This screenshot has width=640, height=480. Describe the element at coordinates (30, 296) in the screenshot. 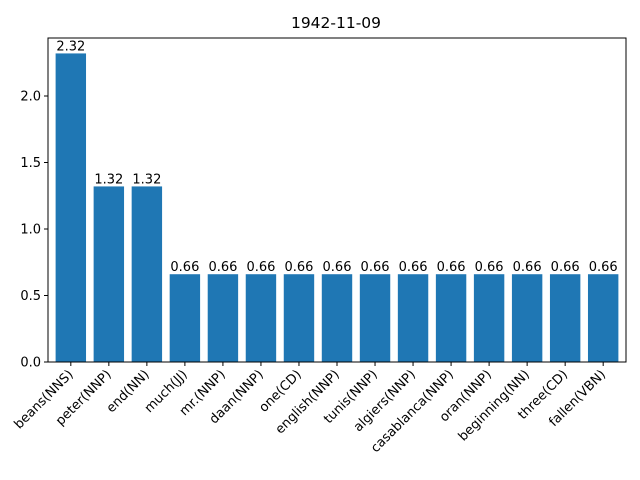

I see `y-tick-label: 0.5` at that location.